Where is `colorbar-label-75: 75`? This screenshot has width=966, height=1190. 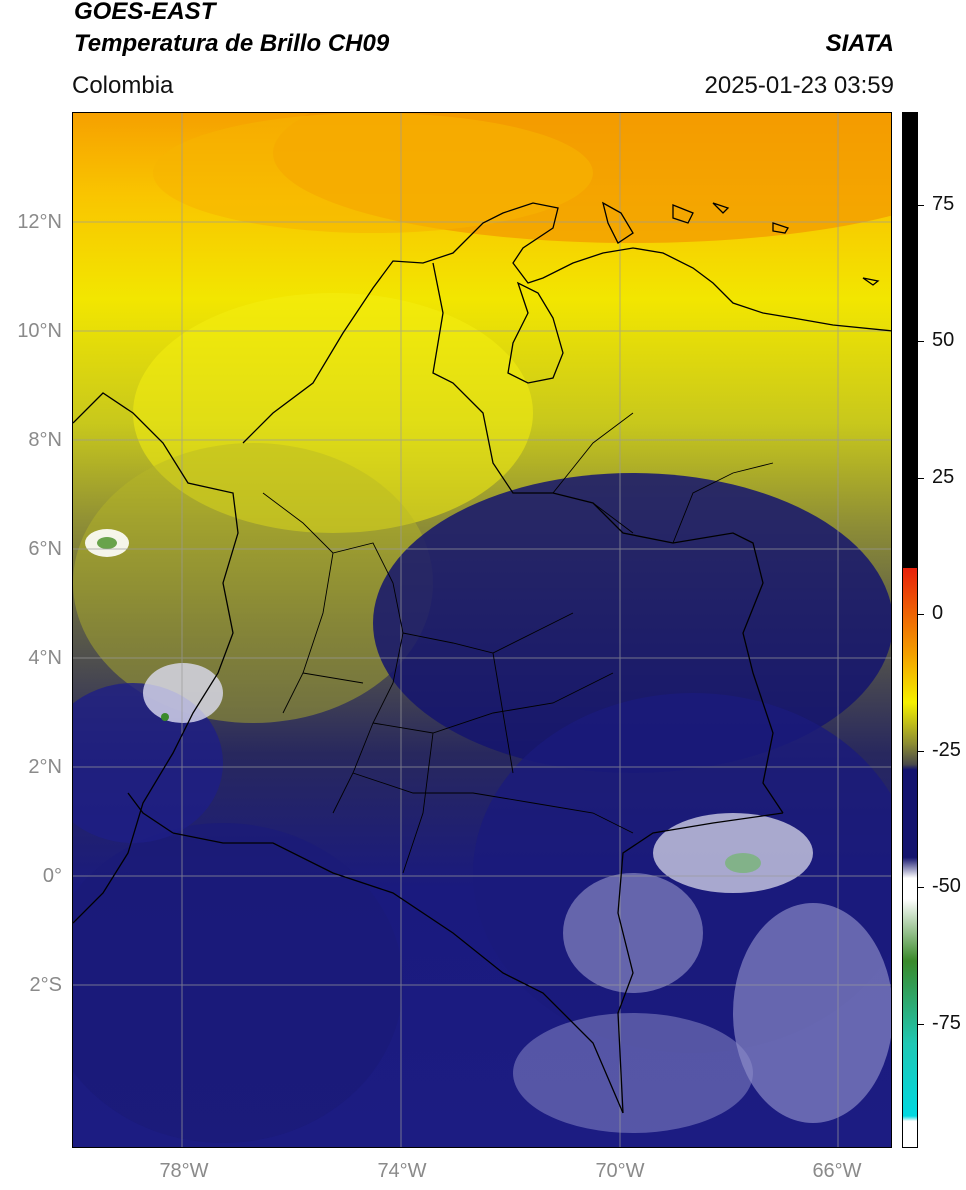 colorbar-label-75: 75 is located at coordinates (943, 204).